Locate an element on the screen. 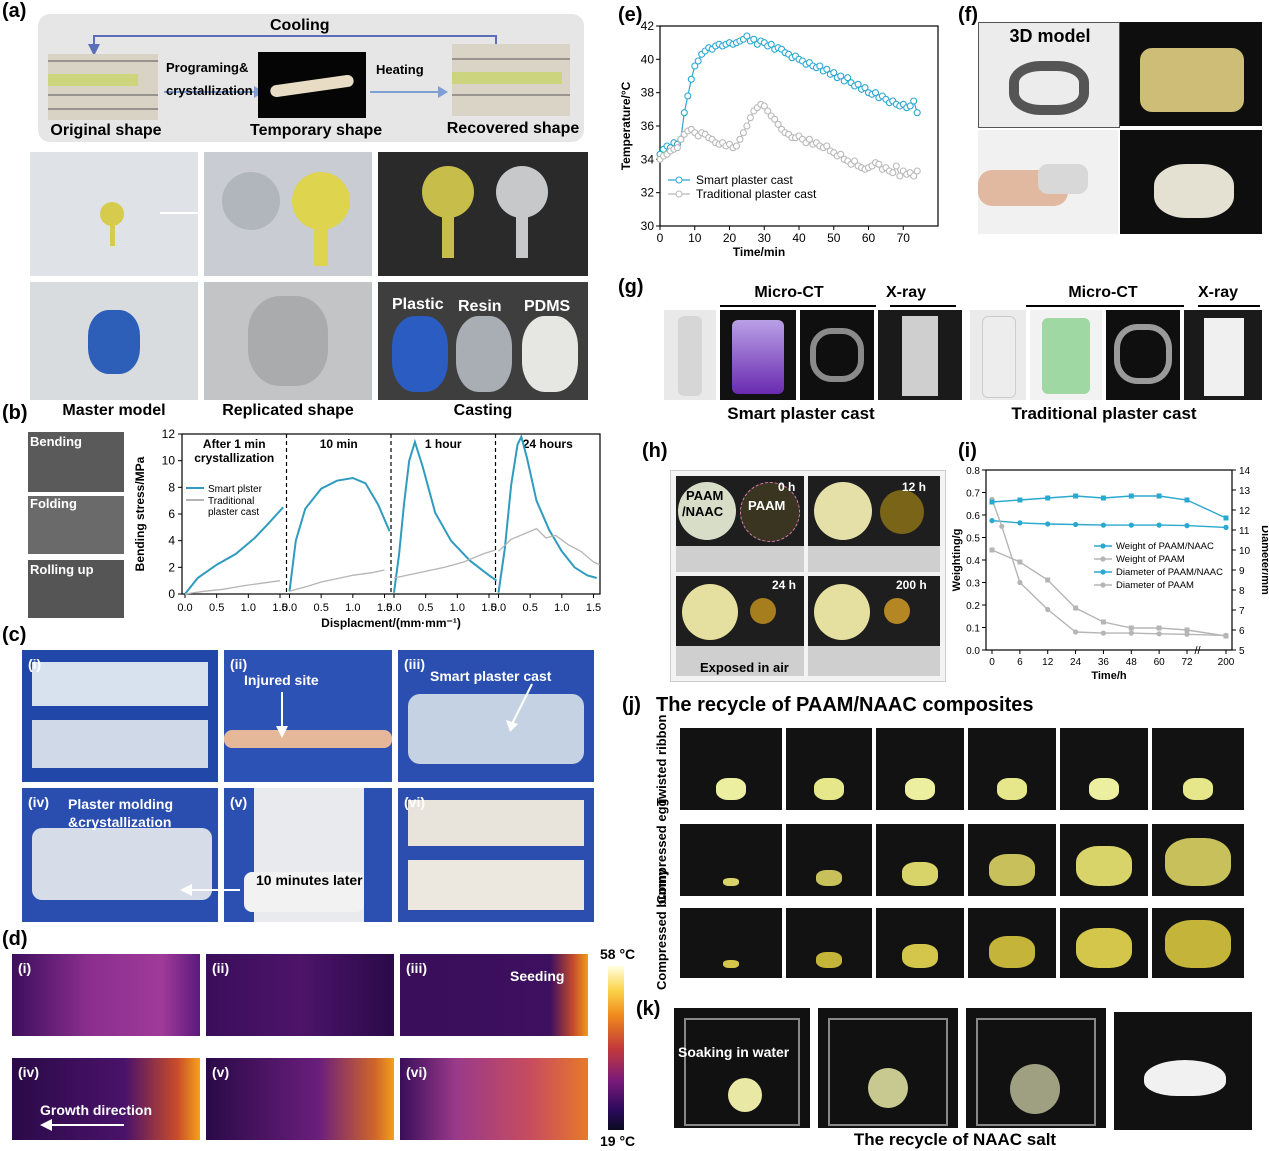 The width and height of the screenshot is (1269, 1151). j-frame-r1-c4 is located at coordinates (1012, 769).